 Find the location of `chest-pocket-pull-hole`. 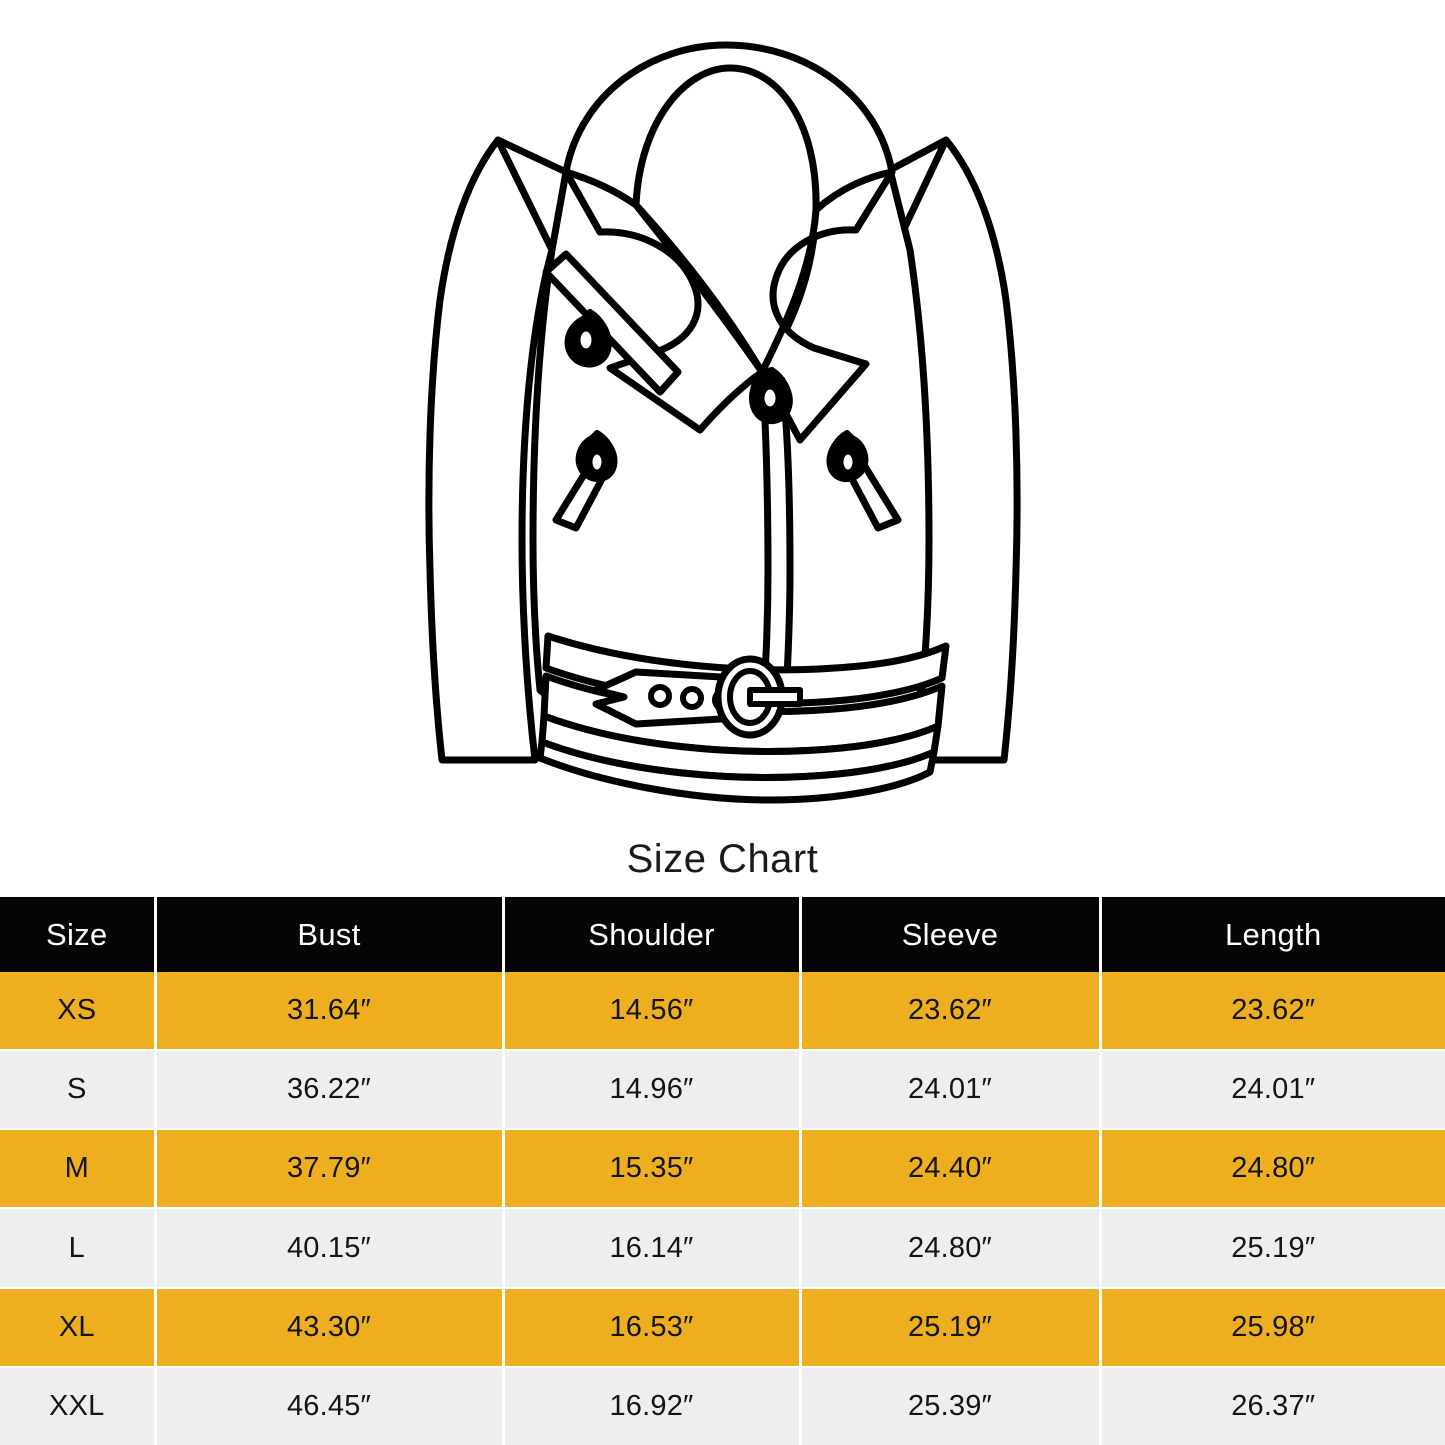

chest-pocket-pull-hole is located at coordinates (586, 340).